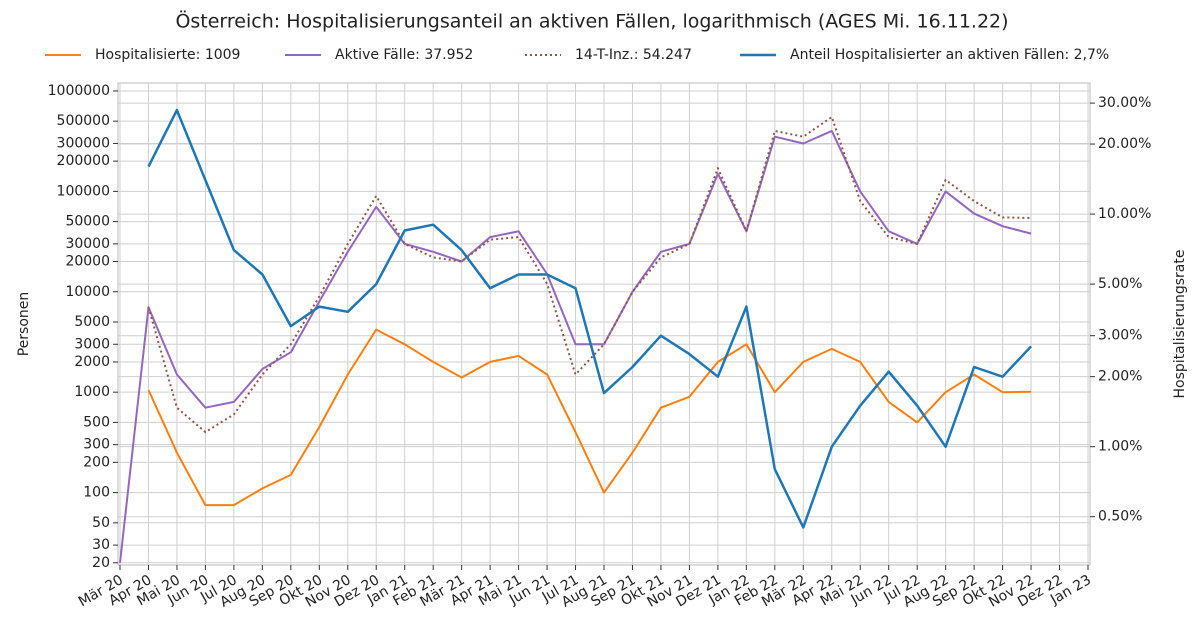 The height and width of the screenshot is (631, 1200). Describe the element at coordinates (87, 292) in the screenshot. I see `y-tick-label: 10000` at that location.